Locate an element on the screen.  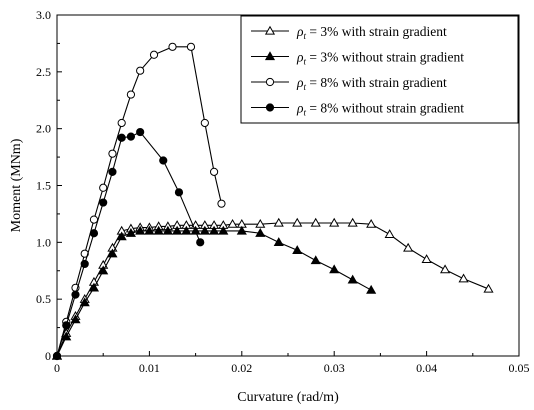
y-tick-label: 1.0 is located at coordinates (43, 242).